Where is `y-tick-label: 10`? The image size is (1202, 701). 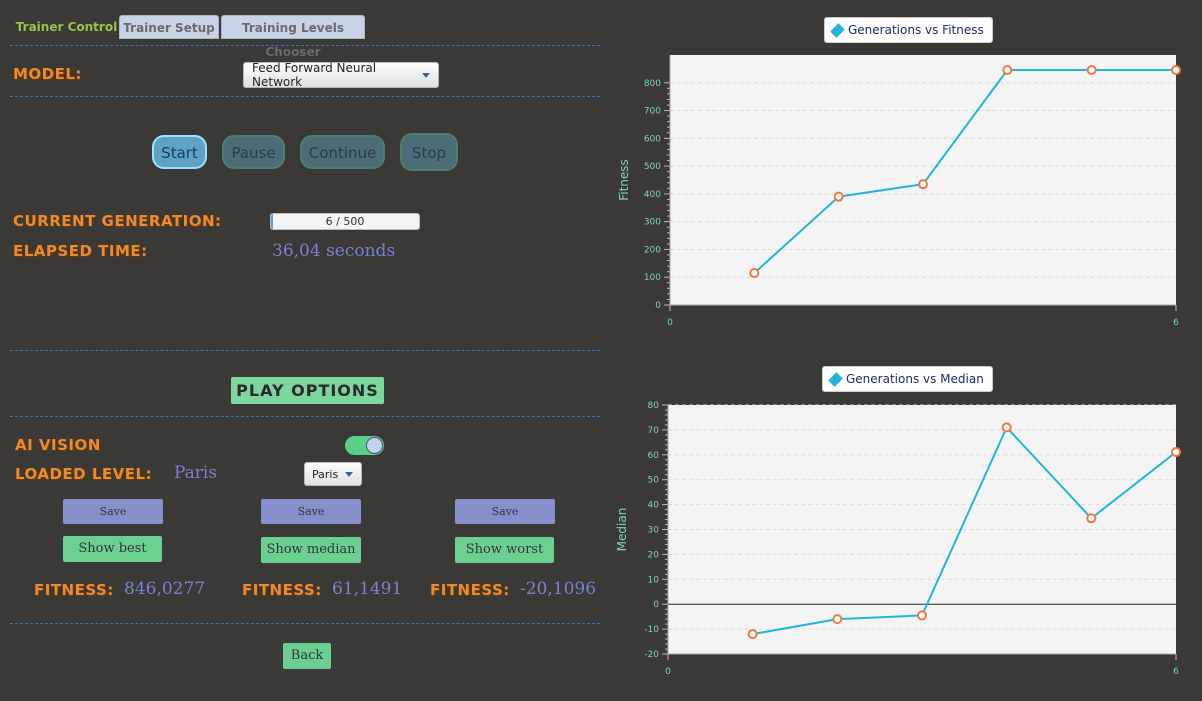 y-tick-label: 10 is located at coordinates (654, 580).